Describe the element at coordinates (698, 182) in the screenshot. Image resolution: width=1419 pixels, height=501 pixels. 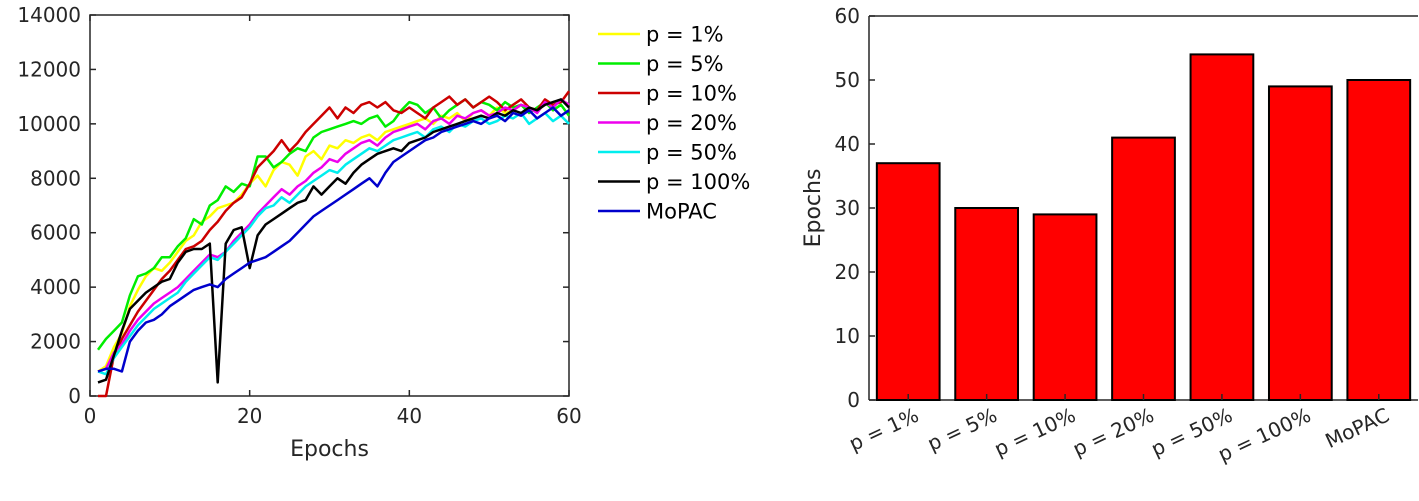
I see `legend-label-p-100: p = 100%` at that location.